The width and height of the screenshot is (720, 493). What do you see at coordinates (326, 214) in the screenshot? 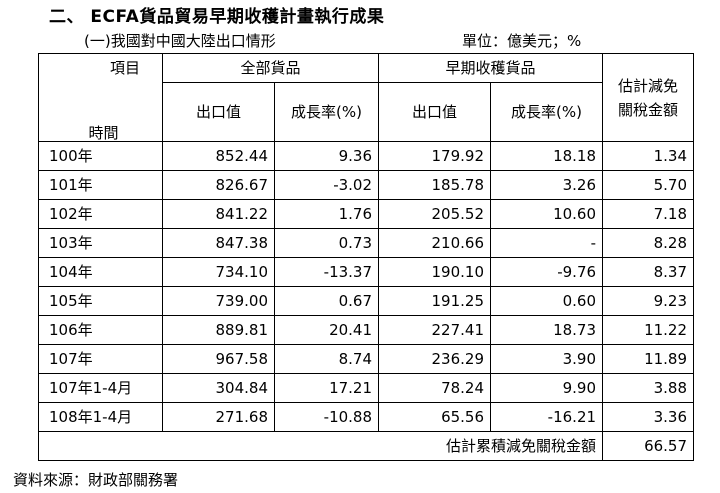
I see `cell-all-growth: 1.76` at bounding box center [326, 214].